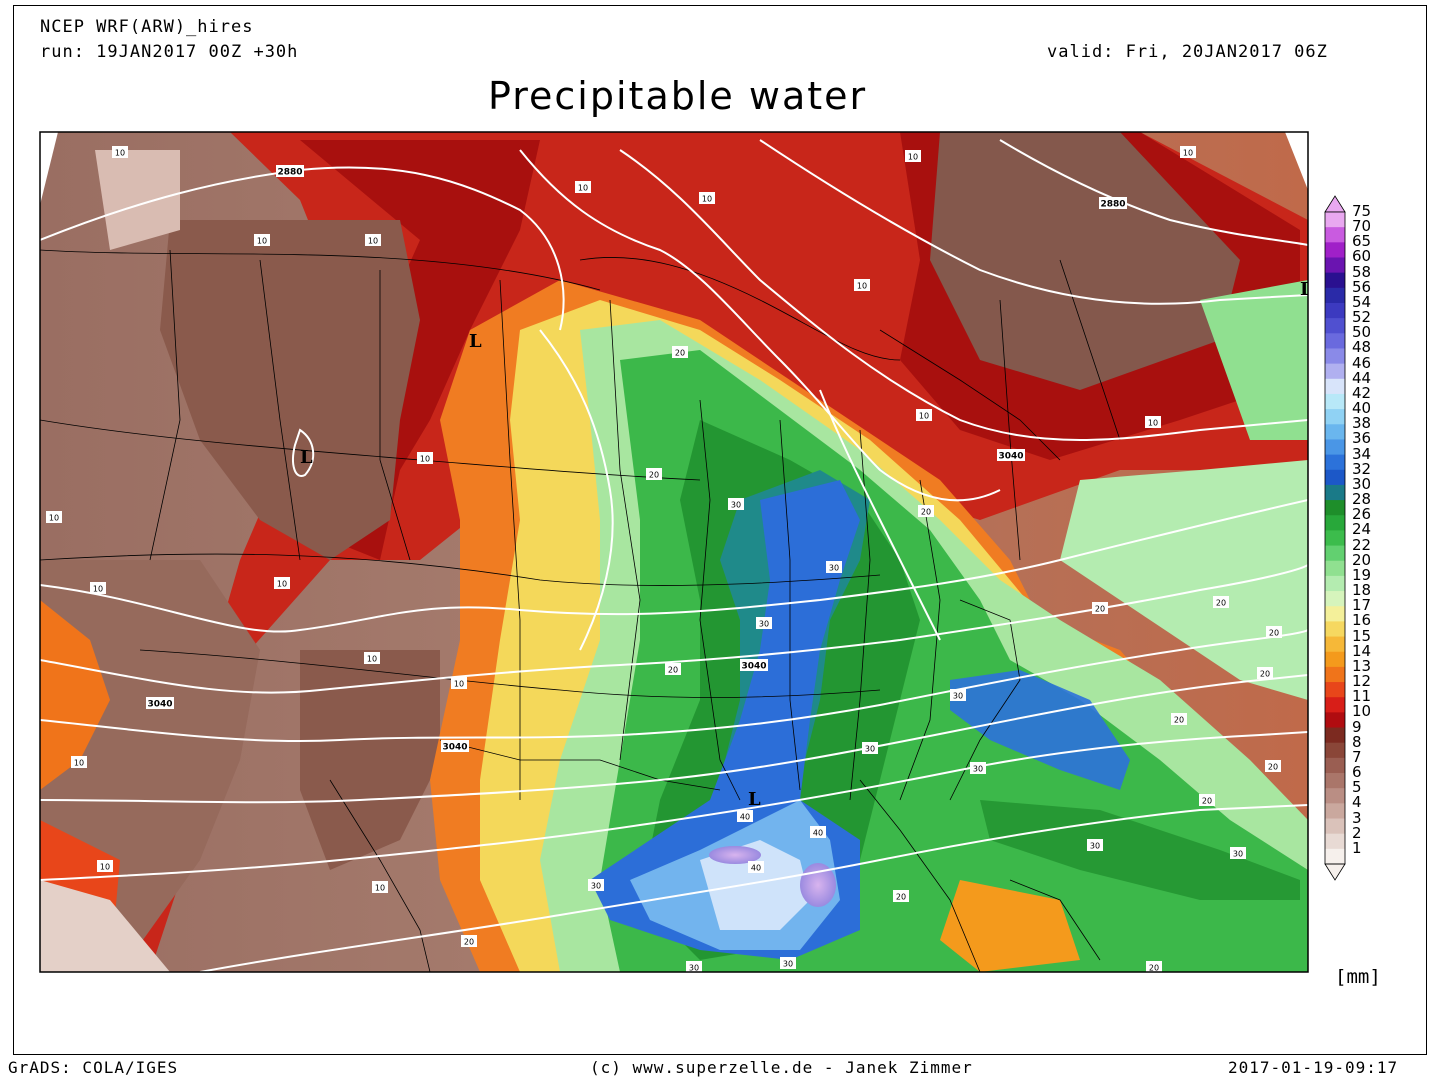 Image resolution: width=1440 pixels, height=1080 pixels. Describe the element at coordinates (1362, 590) in the screenshot. I see `legend-label: 18` at that location.